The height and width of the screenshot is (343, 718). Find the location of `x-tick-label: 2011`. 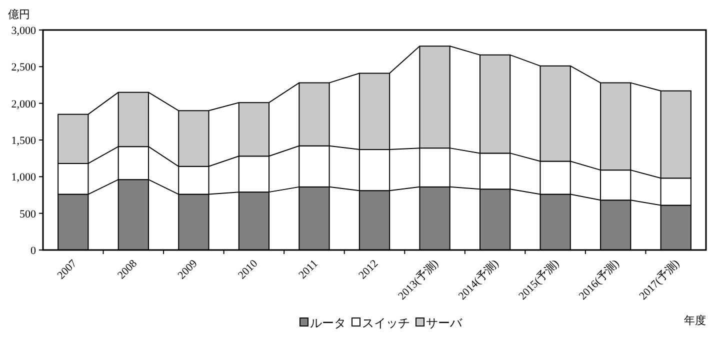

x-tick-label: 2011 is located at coordinates (308, 270).